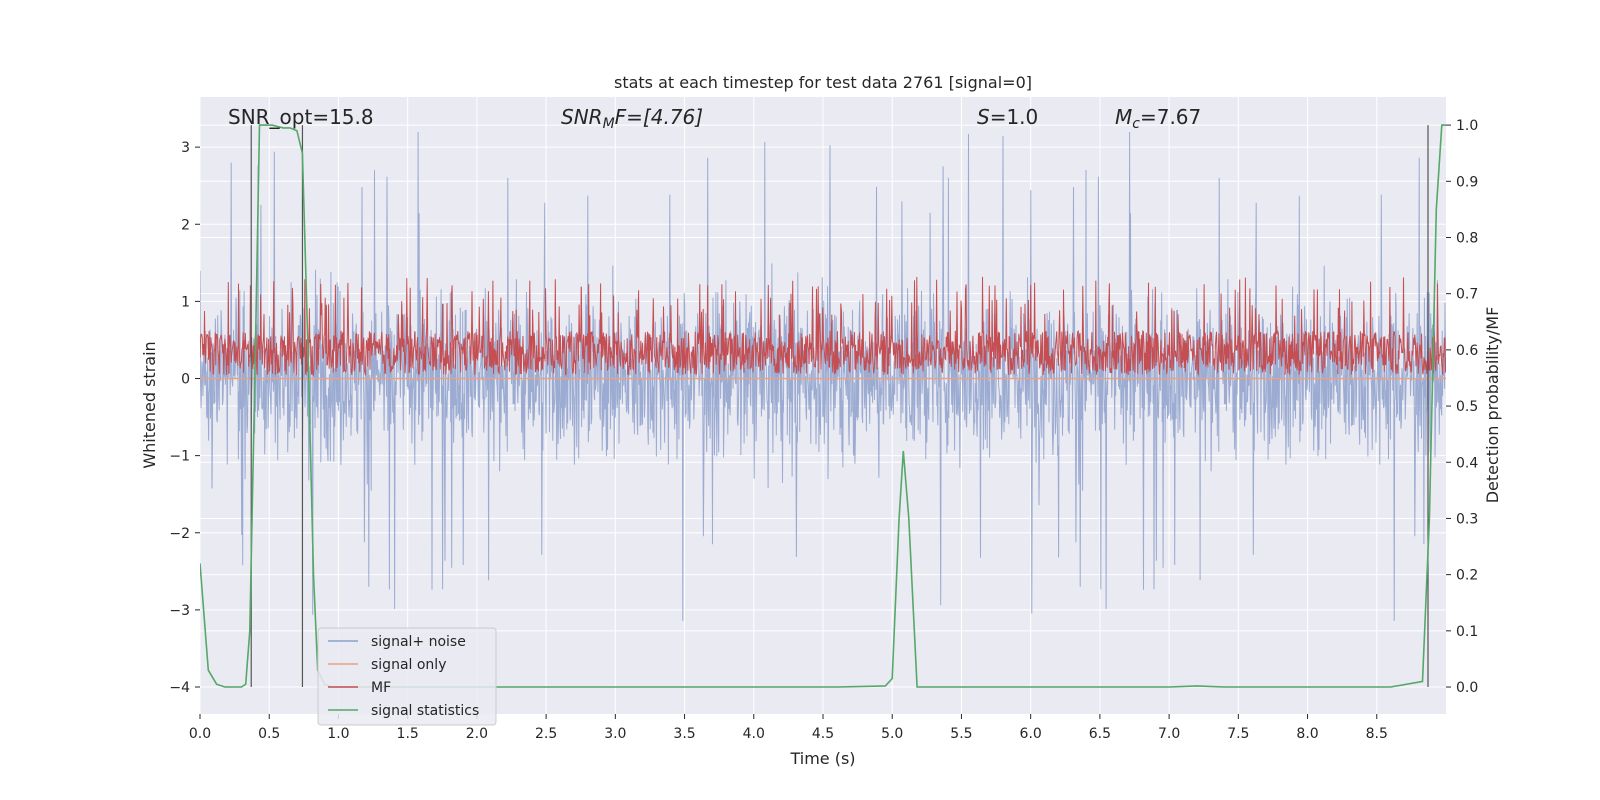 This screenshot has height=800, width=1600. Describe the element at coordinates (184, 418) in the screenshot. I see `y-left-axis-ticks: 3 2 1 0 −1 −2 −3 −4` at that location.